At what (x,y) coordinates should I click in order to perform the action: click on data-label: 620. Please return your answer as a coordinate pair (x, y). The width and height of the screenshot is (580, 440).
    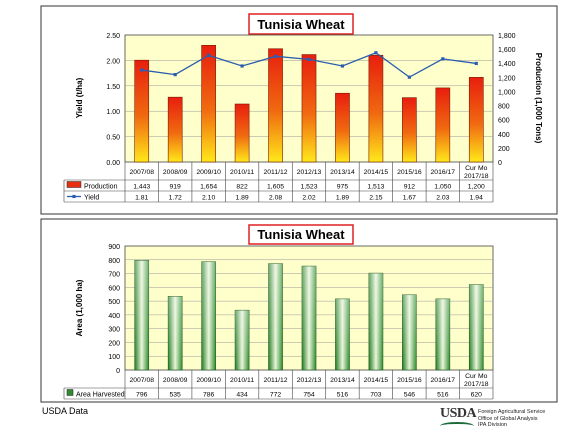
    Looking at the image, I should click on (477, 395).